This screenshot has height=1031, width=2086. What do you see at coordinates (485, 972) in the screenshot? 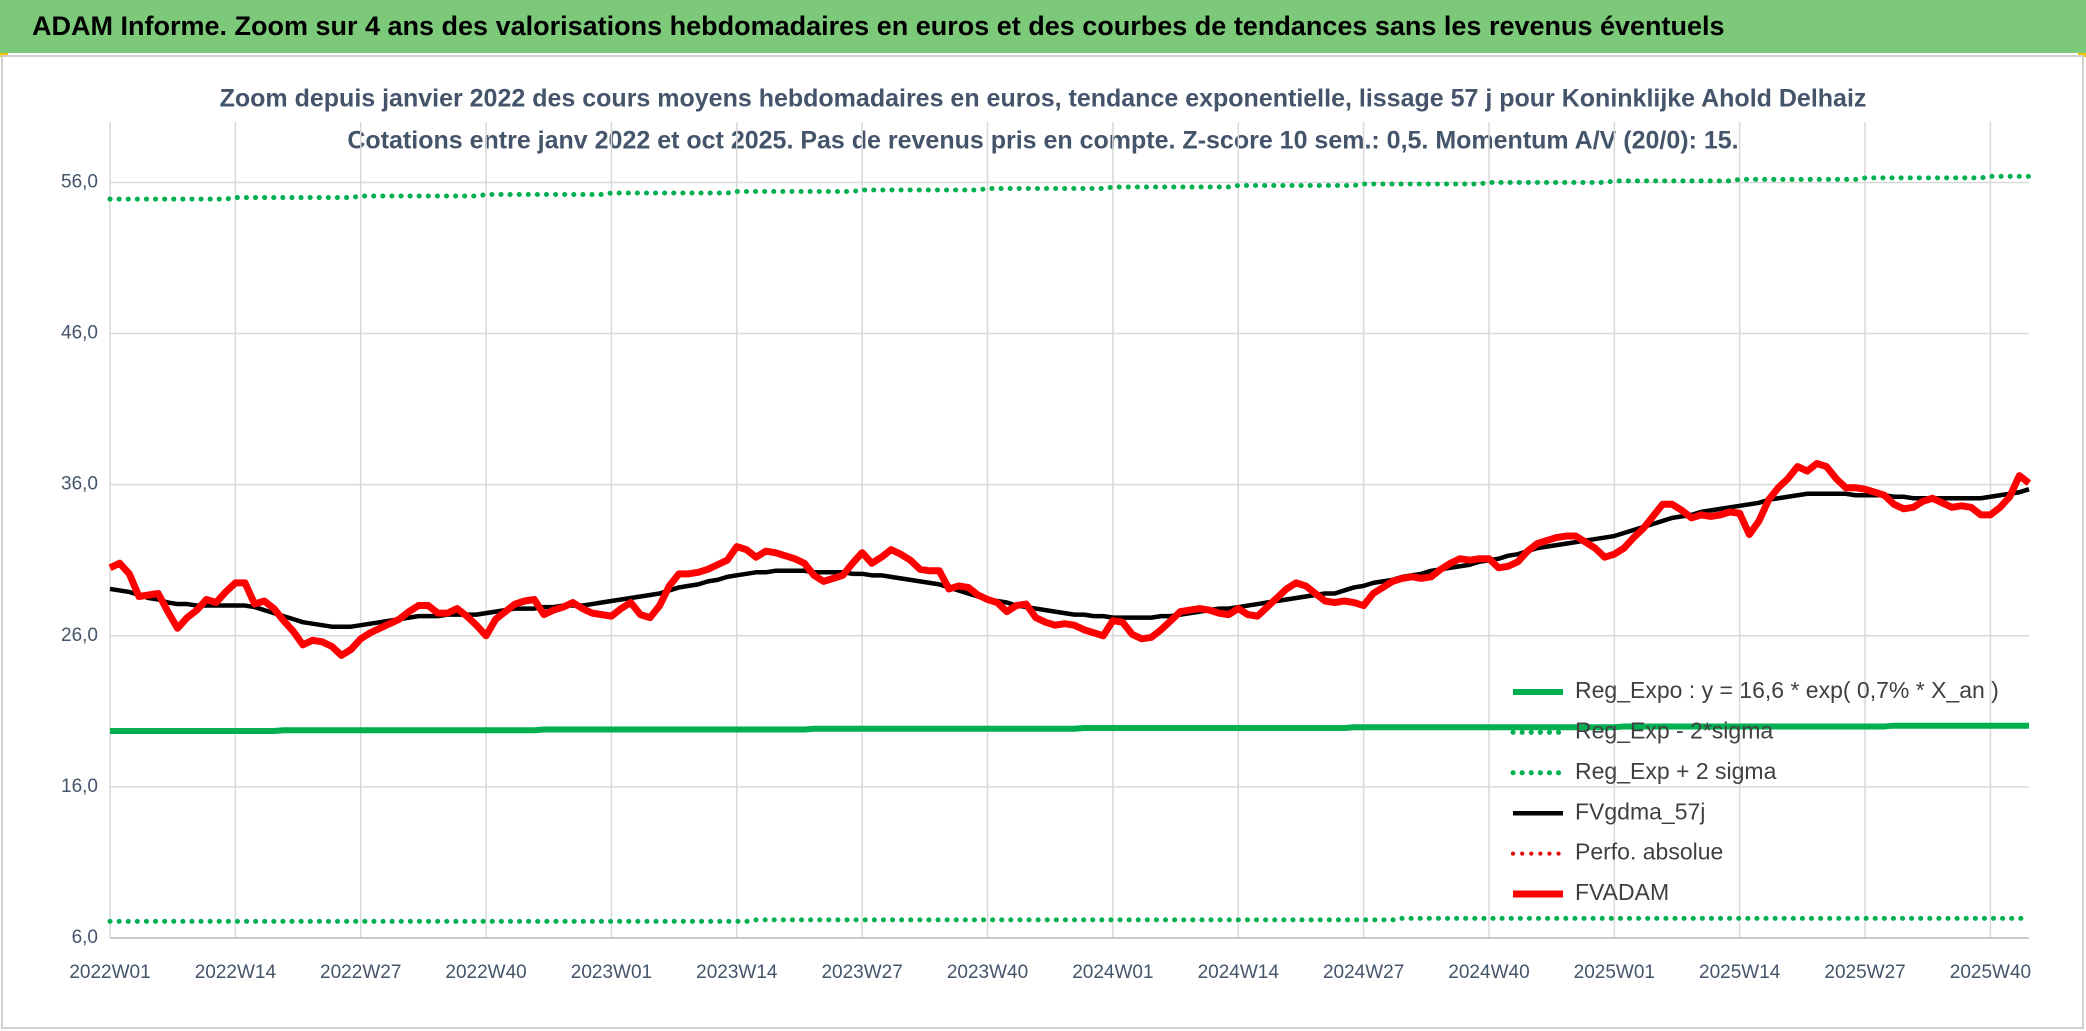
I see `x-tick-label: 2022W40` at bounding box center [485, 972].